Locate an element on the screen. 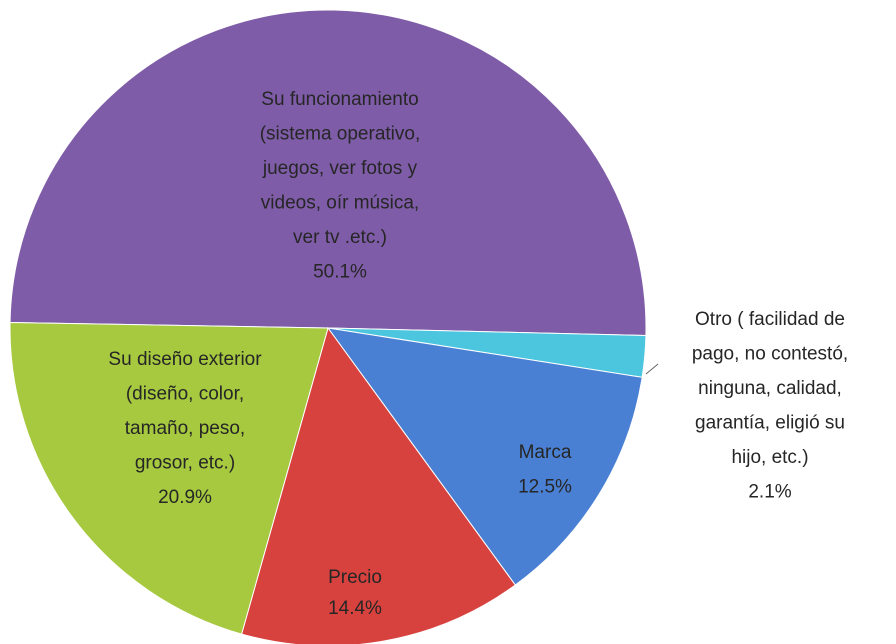 The image size is (896, 644). slice-label: garantía, eligió su is located at coordinates (770, 423).